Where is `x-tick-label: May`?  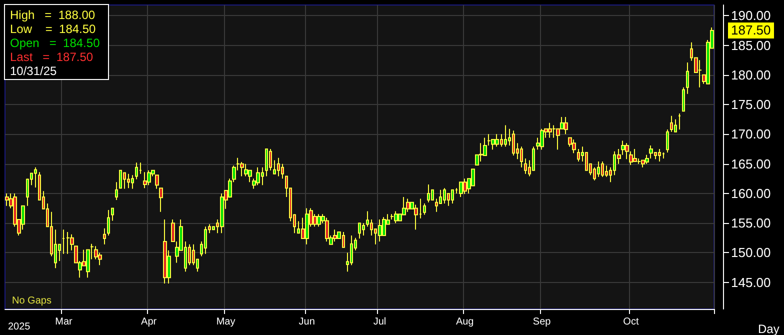
x-tick-label: May is located at coordinates (226, 322).